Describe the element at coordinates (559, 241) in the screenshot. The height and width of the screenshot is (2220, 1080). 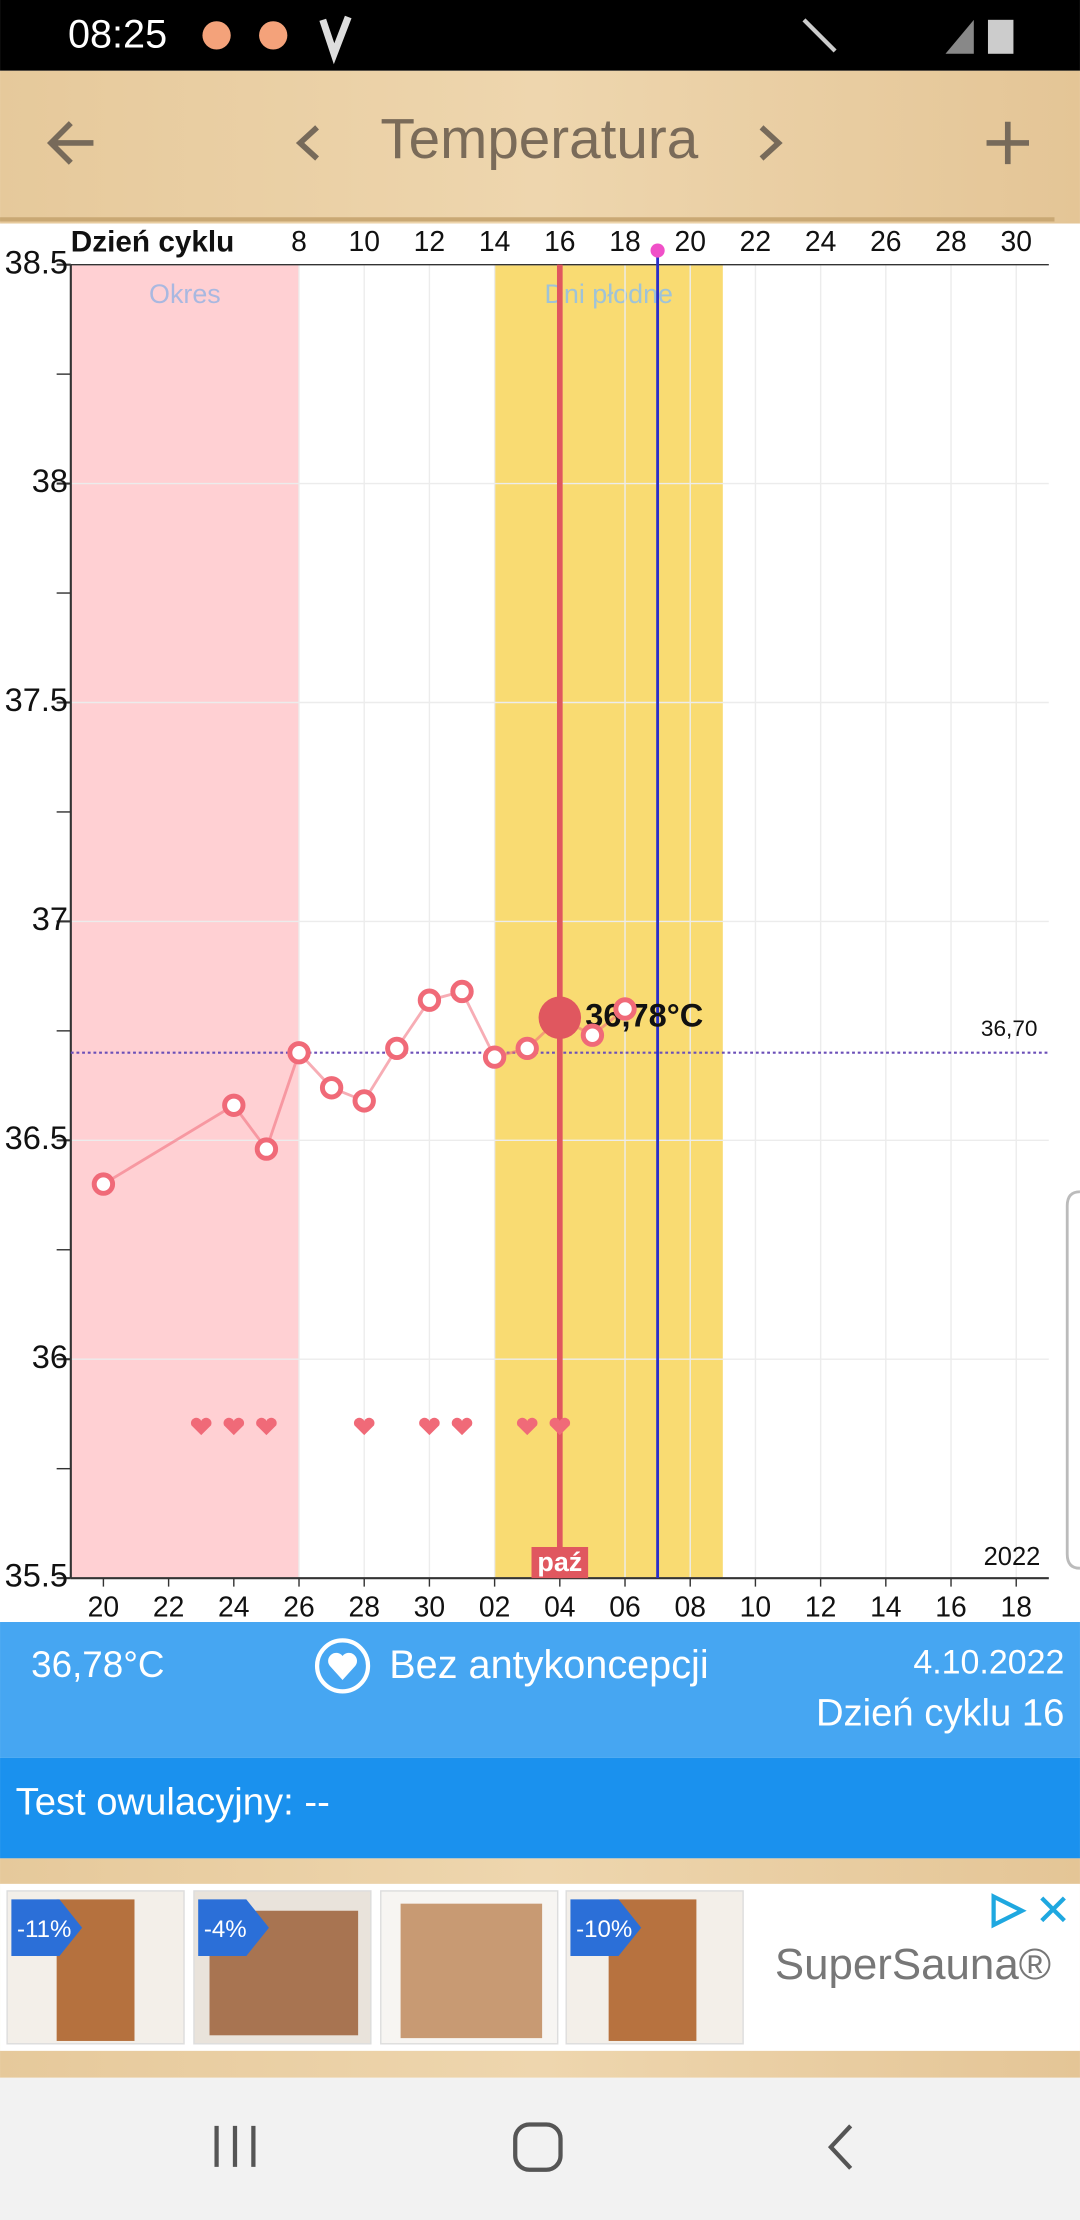
I see `cycle-day-label: 16` at that location.